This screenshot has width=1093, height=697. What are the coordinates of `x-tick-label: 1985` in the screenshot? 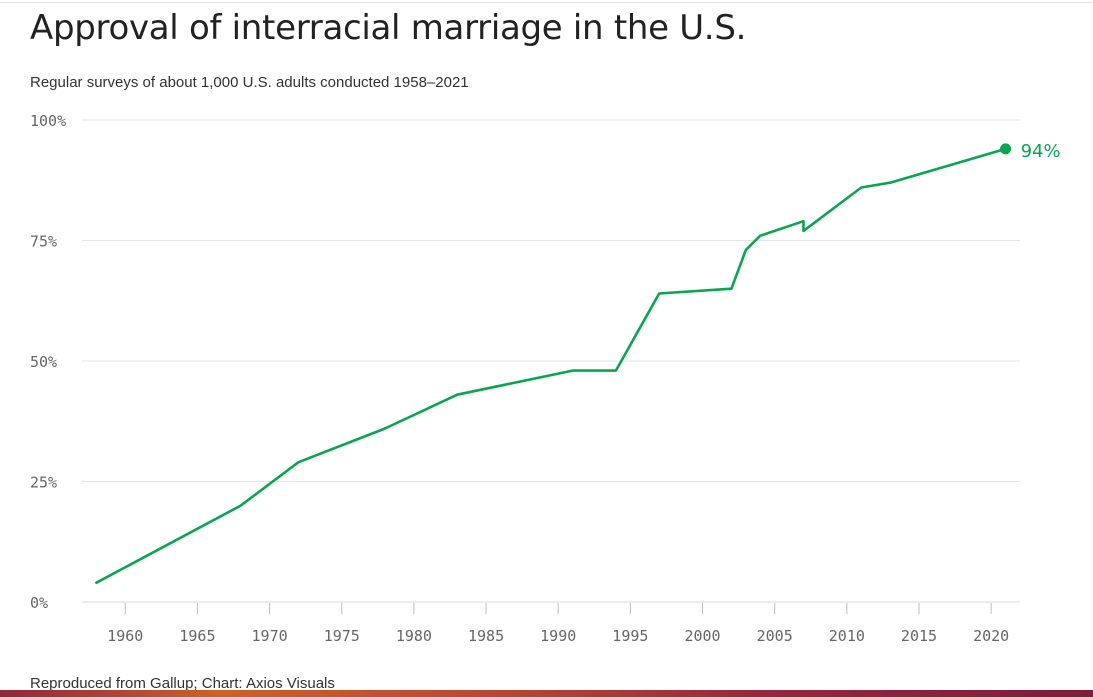 It's located at (486, 636).